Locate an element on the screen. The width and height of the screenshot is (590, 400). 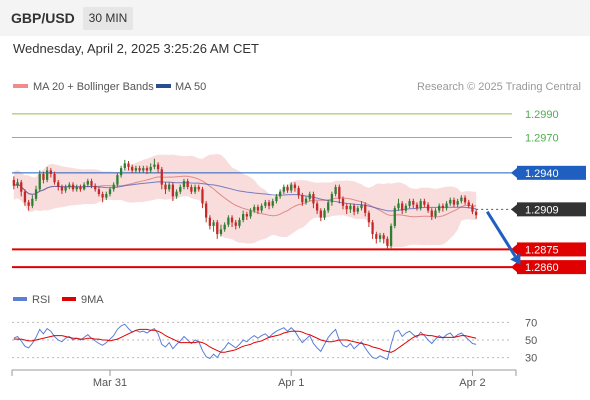
rsi-legend: RSI 9MA is located at coordinates (58, 300).